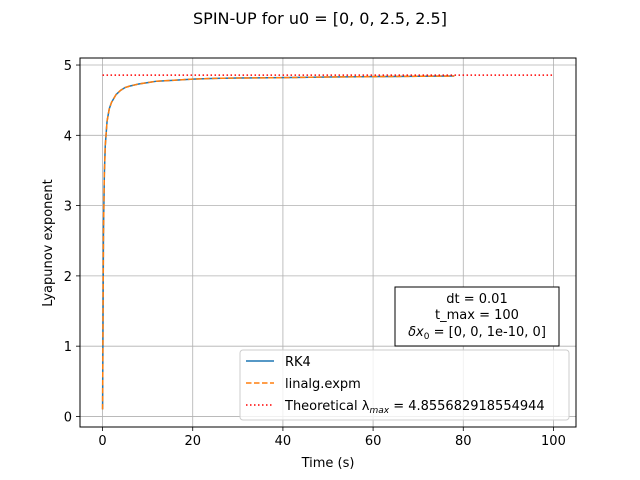 The image size is (640, 480). What do you see at coordinates (467, 406) in the screenshot?
I see `legend-theoretical-suffix: = 4.855682918554944` at bounding box center [467, 406].